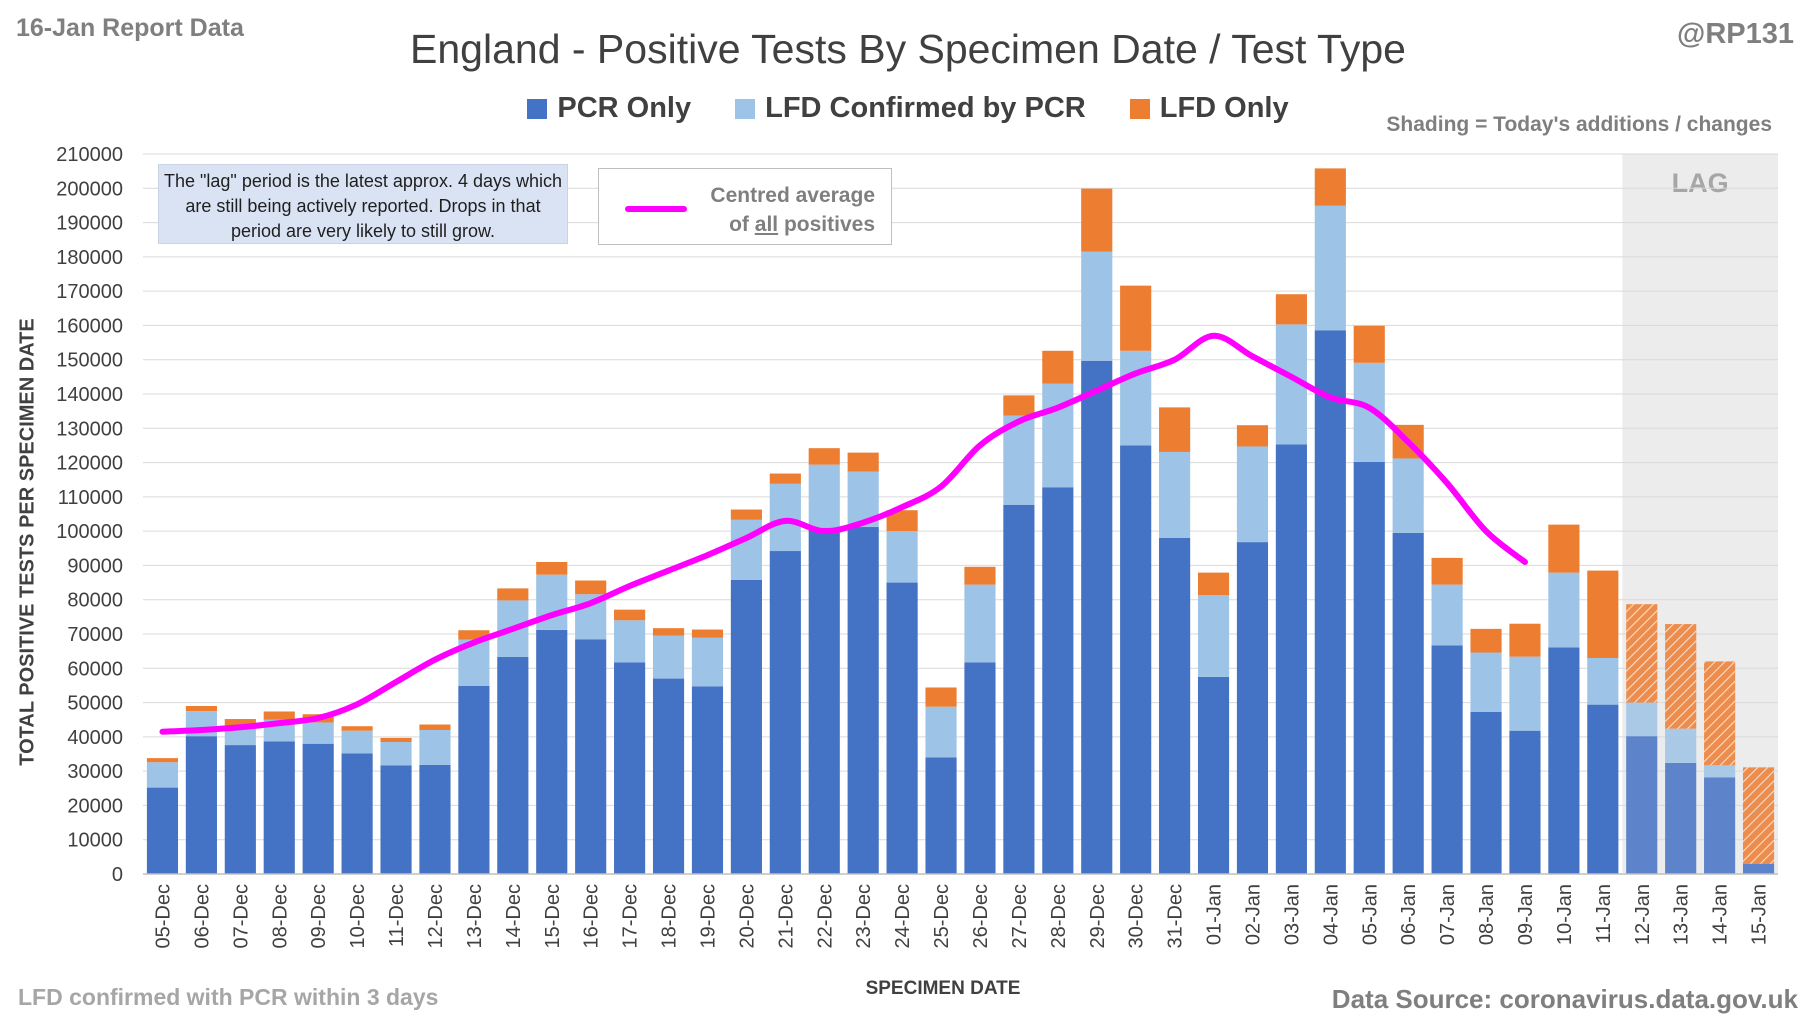 Image resolution: width=1816 pixels, height=1022 pixels. Describe the element at coordinates (925, 108) in the screenshot. I see `legend-label-lfd-confirmed: LFD Confirmed by PCR` at that location.